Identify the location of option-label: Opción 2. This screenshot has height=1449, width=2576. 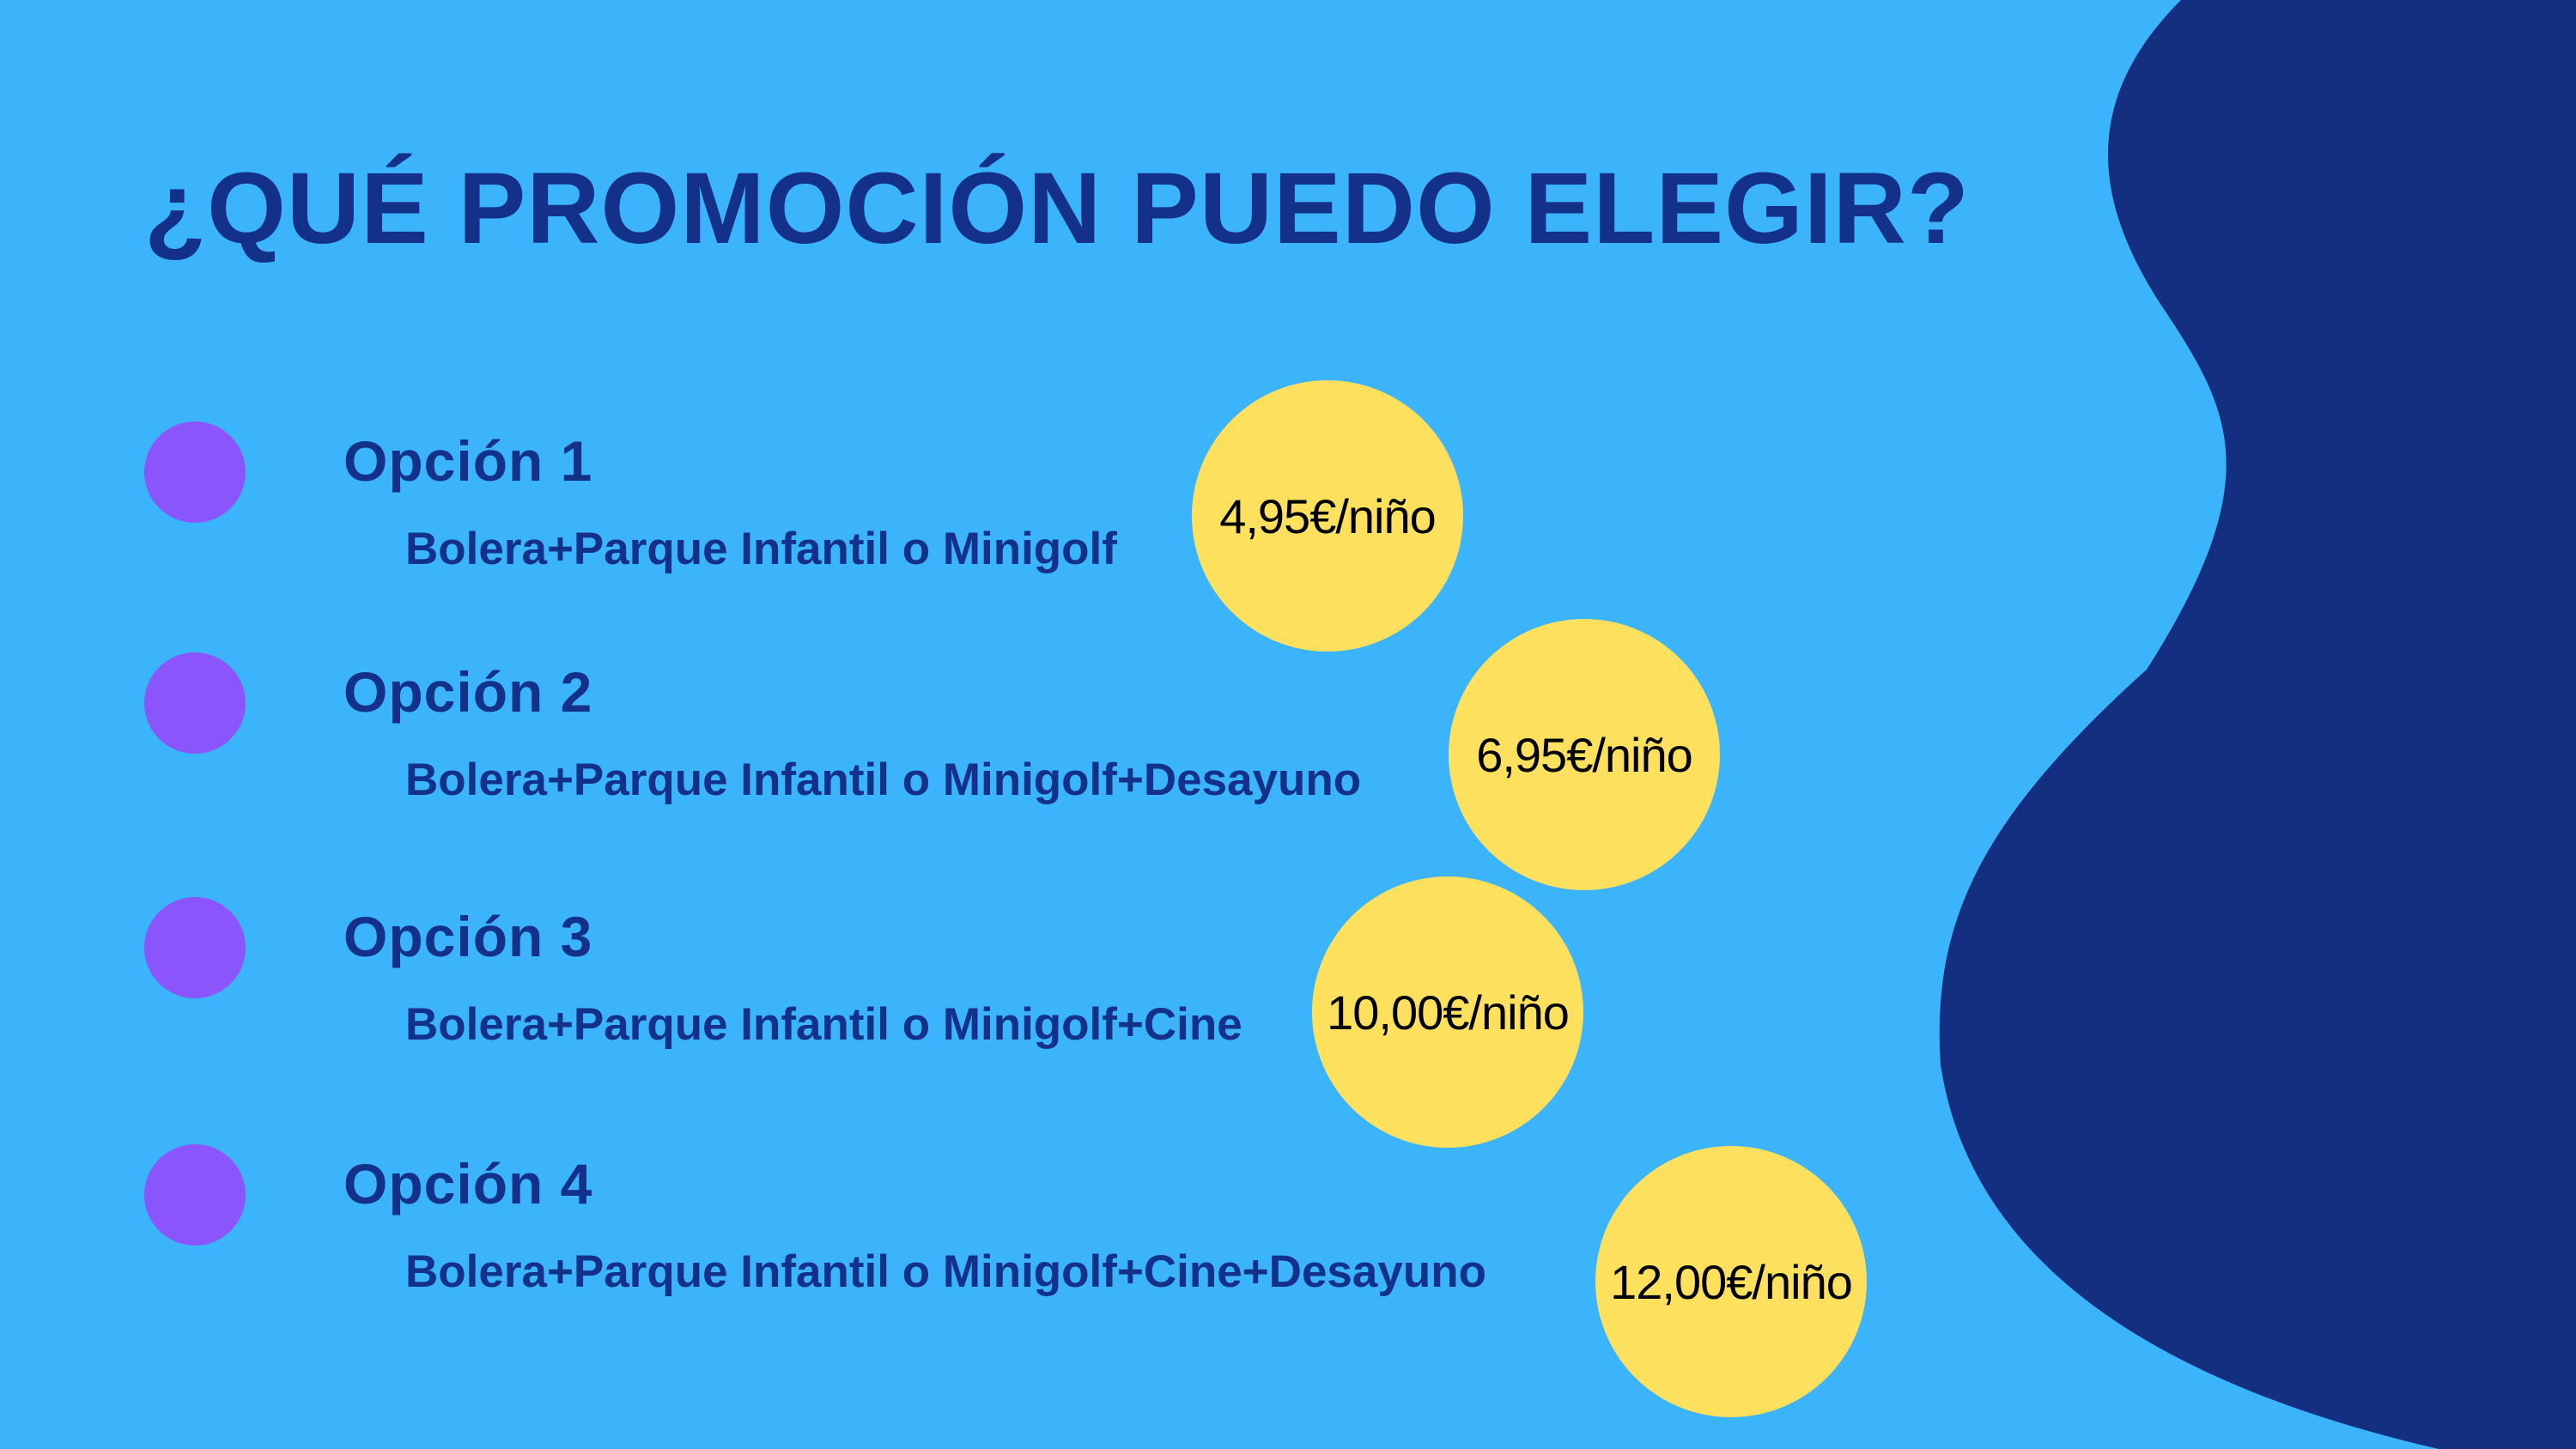
(468, 692).